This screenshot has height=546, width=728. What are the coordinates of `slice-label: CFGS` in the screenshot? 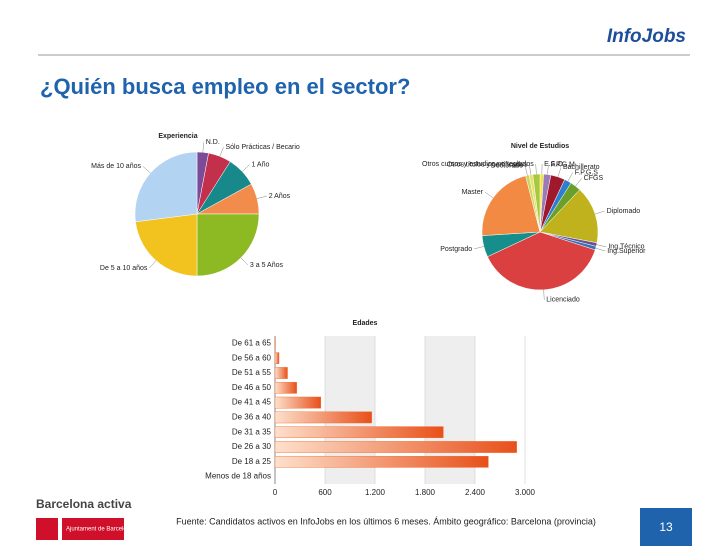 It's located at (594, 178).